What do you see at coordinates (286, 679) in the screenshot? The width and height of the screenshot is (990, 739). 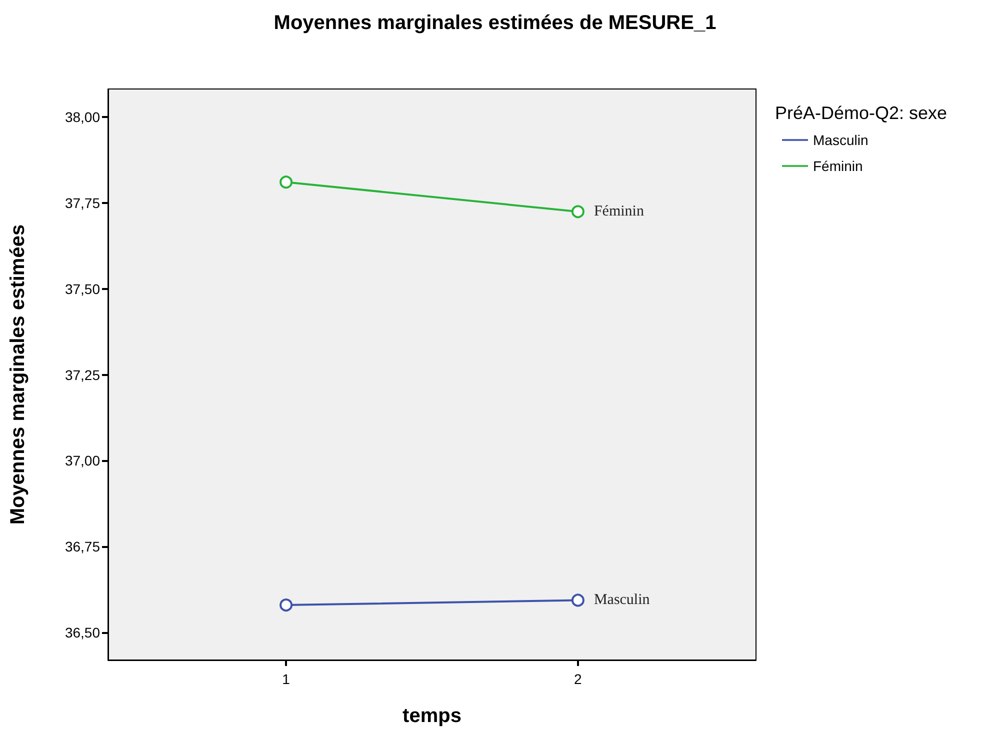 I see `x-tick-label: 1` at bounding box center [286, 679].